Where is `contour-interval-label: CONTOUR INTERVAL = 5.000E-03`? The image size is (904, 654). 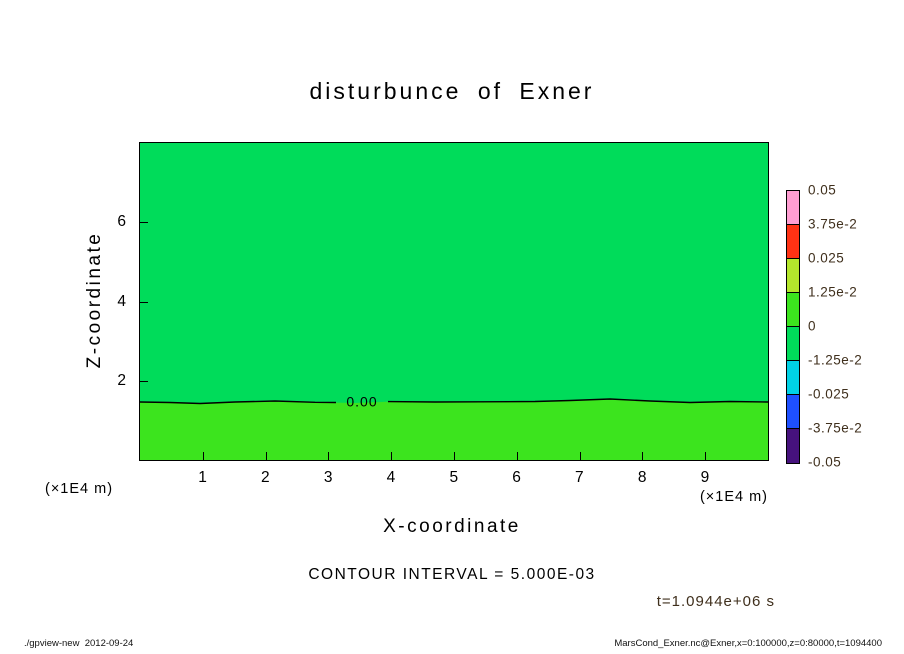
contour-interval-label: CONTOUR INTERVAL = 5.000E-03 is located at coordinates (452, 574).